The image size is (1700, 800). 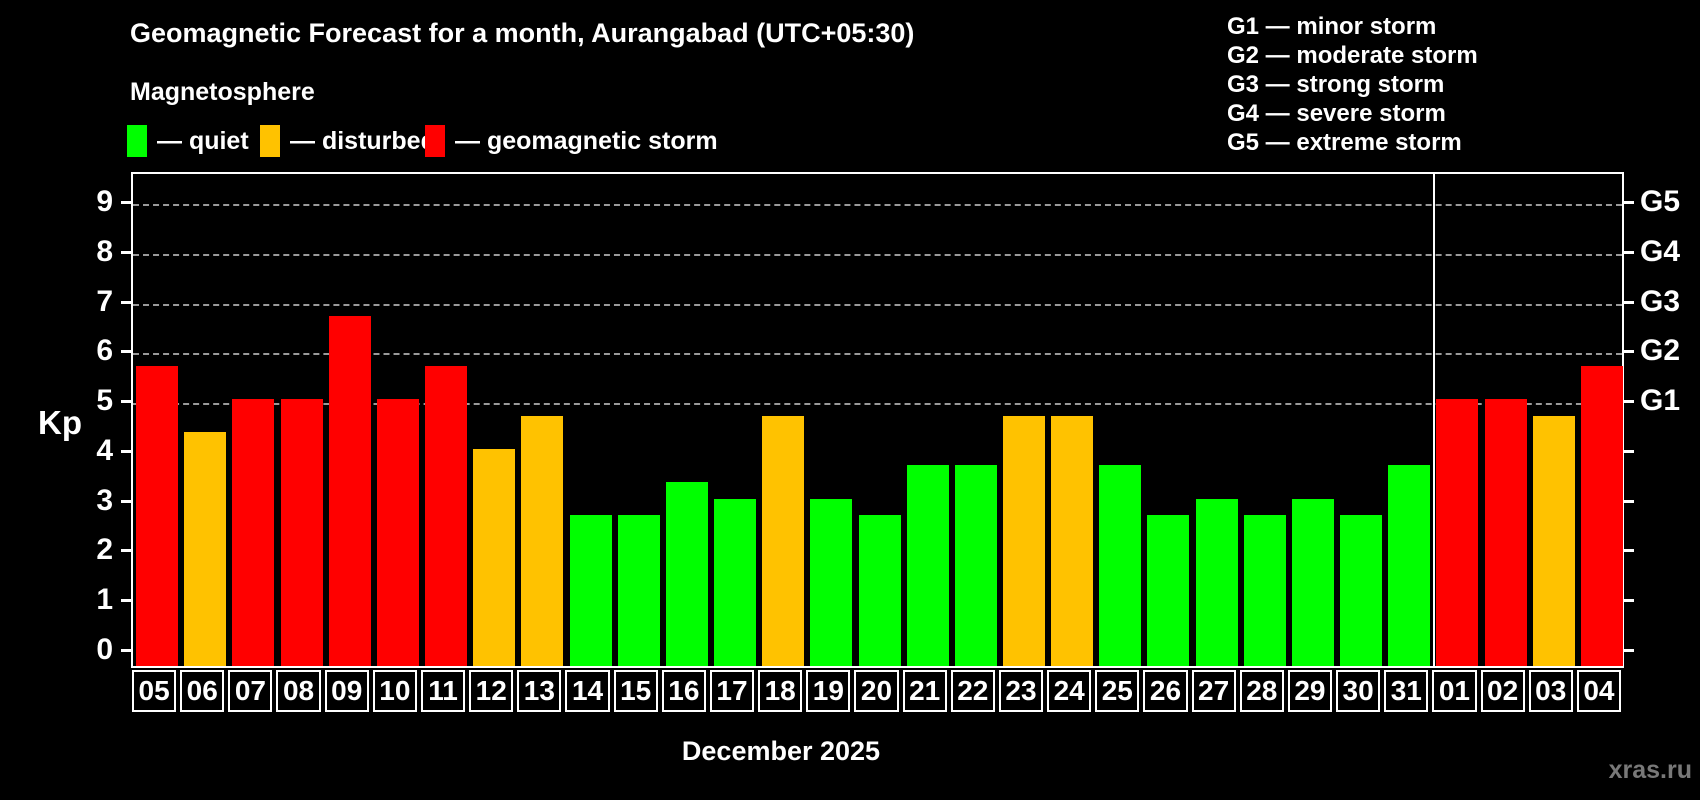 I want to click on day-label-25: 25, so click(x=1117, y=691).